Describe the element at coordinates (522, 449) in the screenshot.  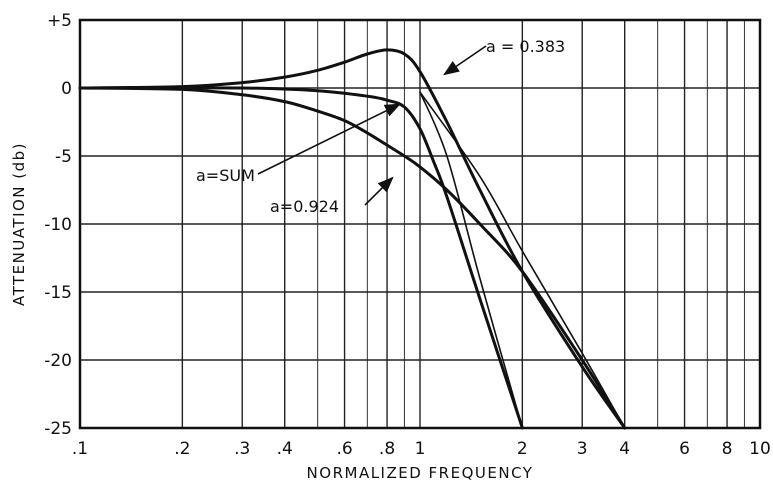
I see `x-tick-label: 2` at that location.